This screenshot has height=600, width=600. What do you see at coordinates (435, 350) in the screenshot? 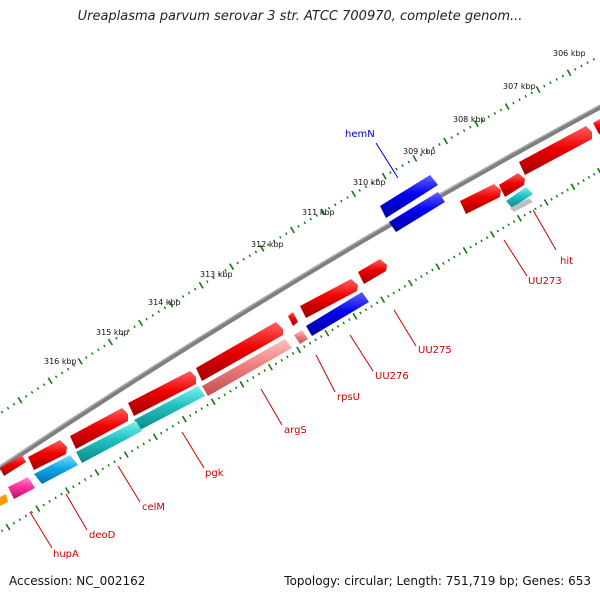
I see `gene-label-UU275: UU275` at bounding box center [435, 350].